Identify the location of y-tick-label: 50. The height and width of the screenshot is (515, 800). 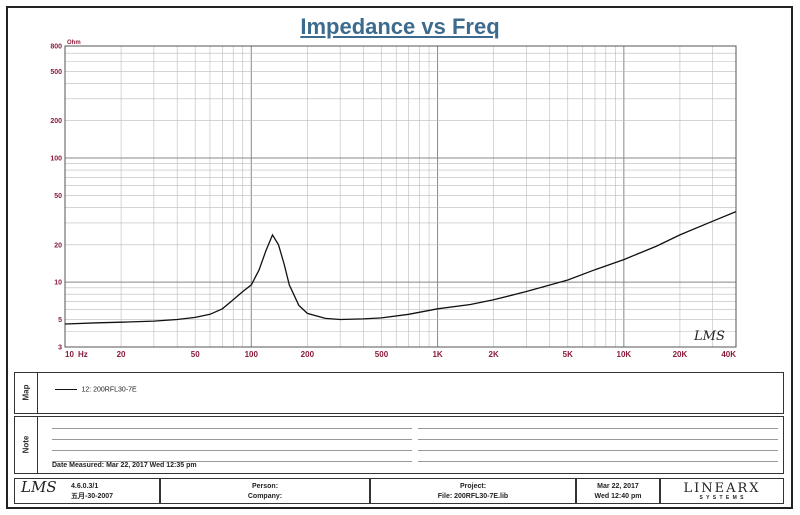
(58, 196).